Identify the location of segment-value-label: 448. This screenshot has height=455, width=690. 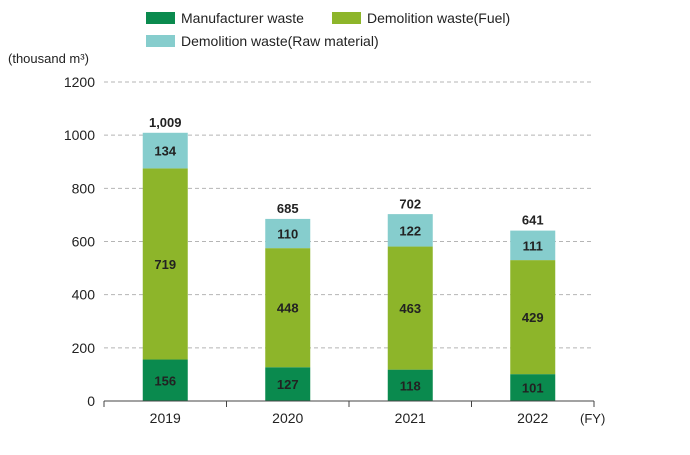
(288, 308).